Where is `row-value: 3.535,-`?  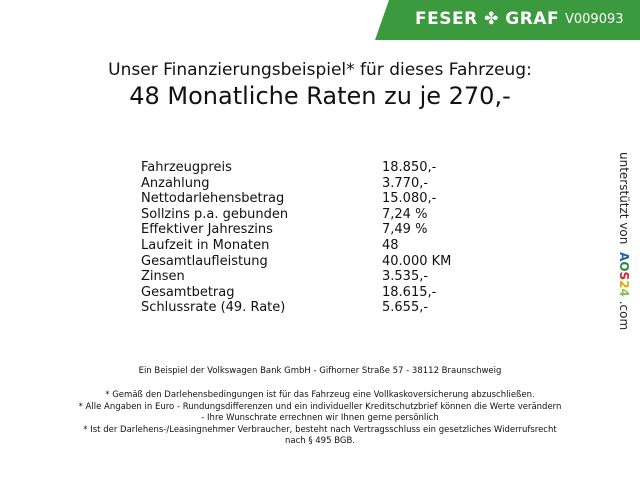 row-value: 3.535,- is located at coordinates (405, 277).